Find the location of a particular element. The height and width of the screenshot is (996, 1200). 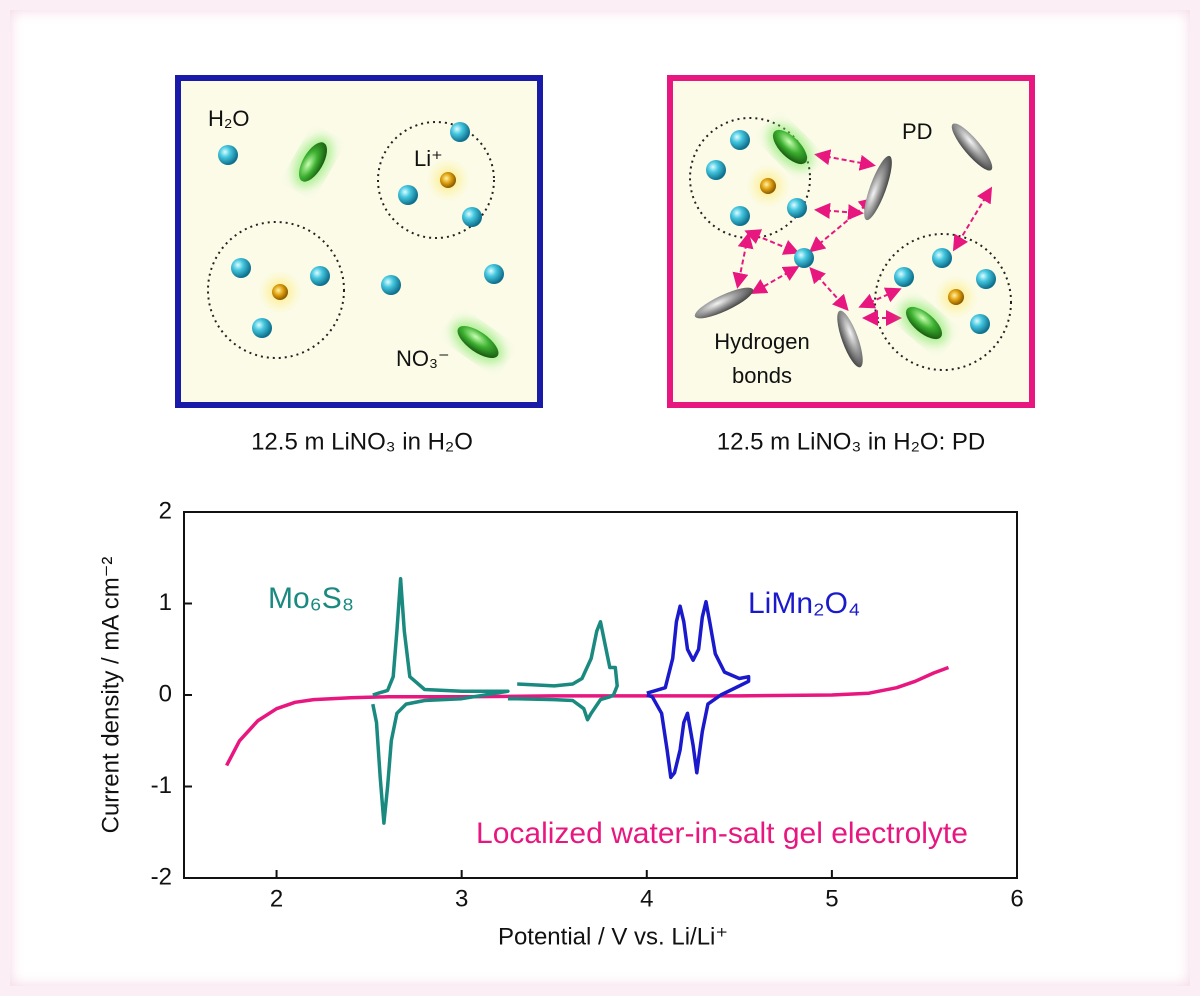

y-tick-label: 0 is located at coordinates (165, 693).